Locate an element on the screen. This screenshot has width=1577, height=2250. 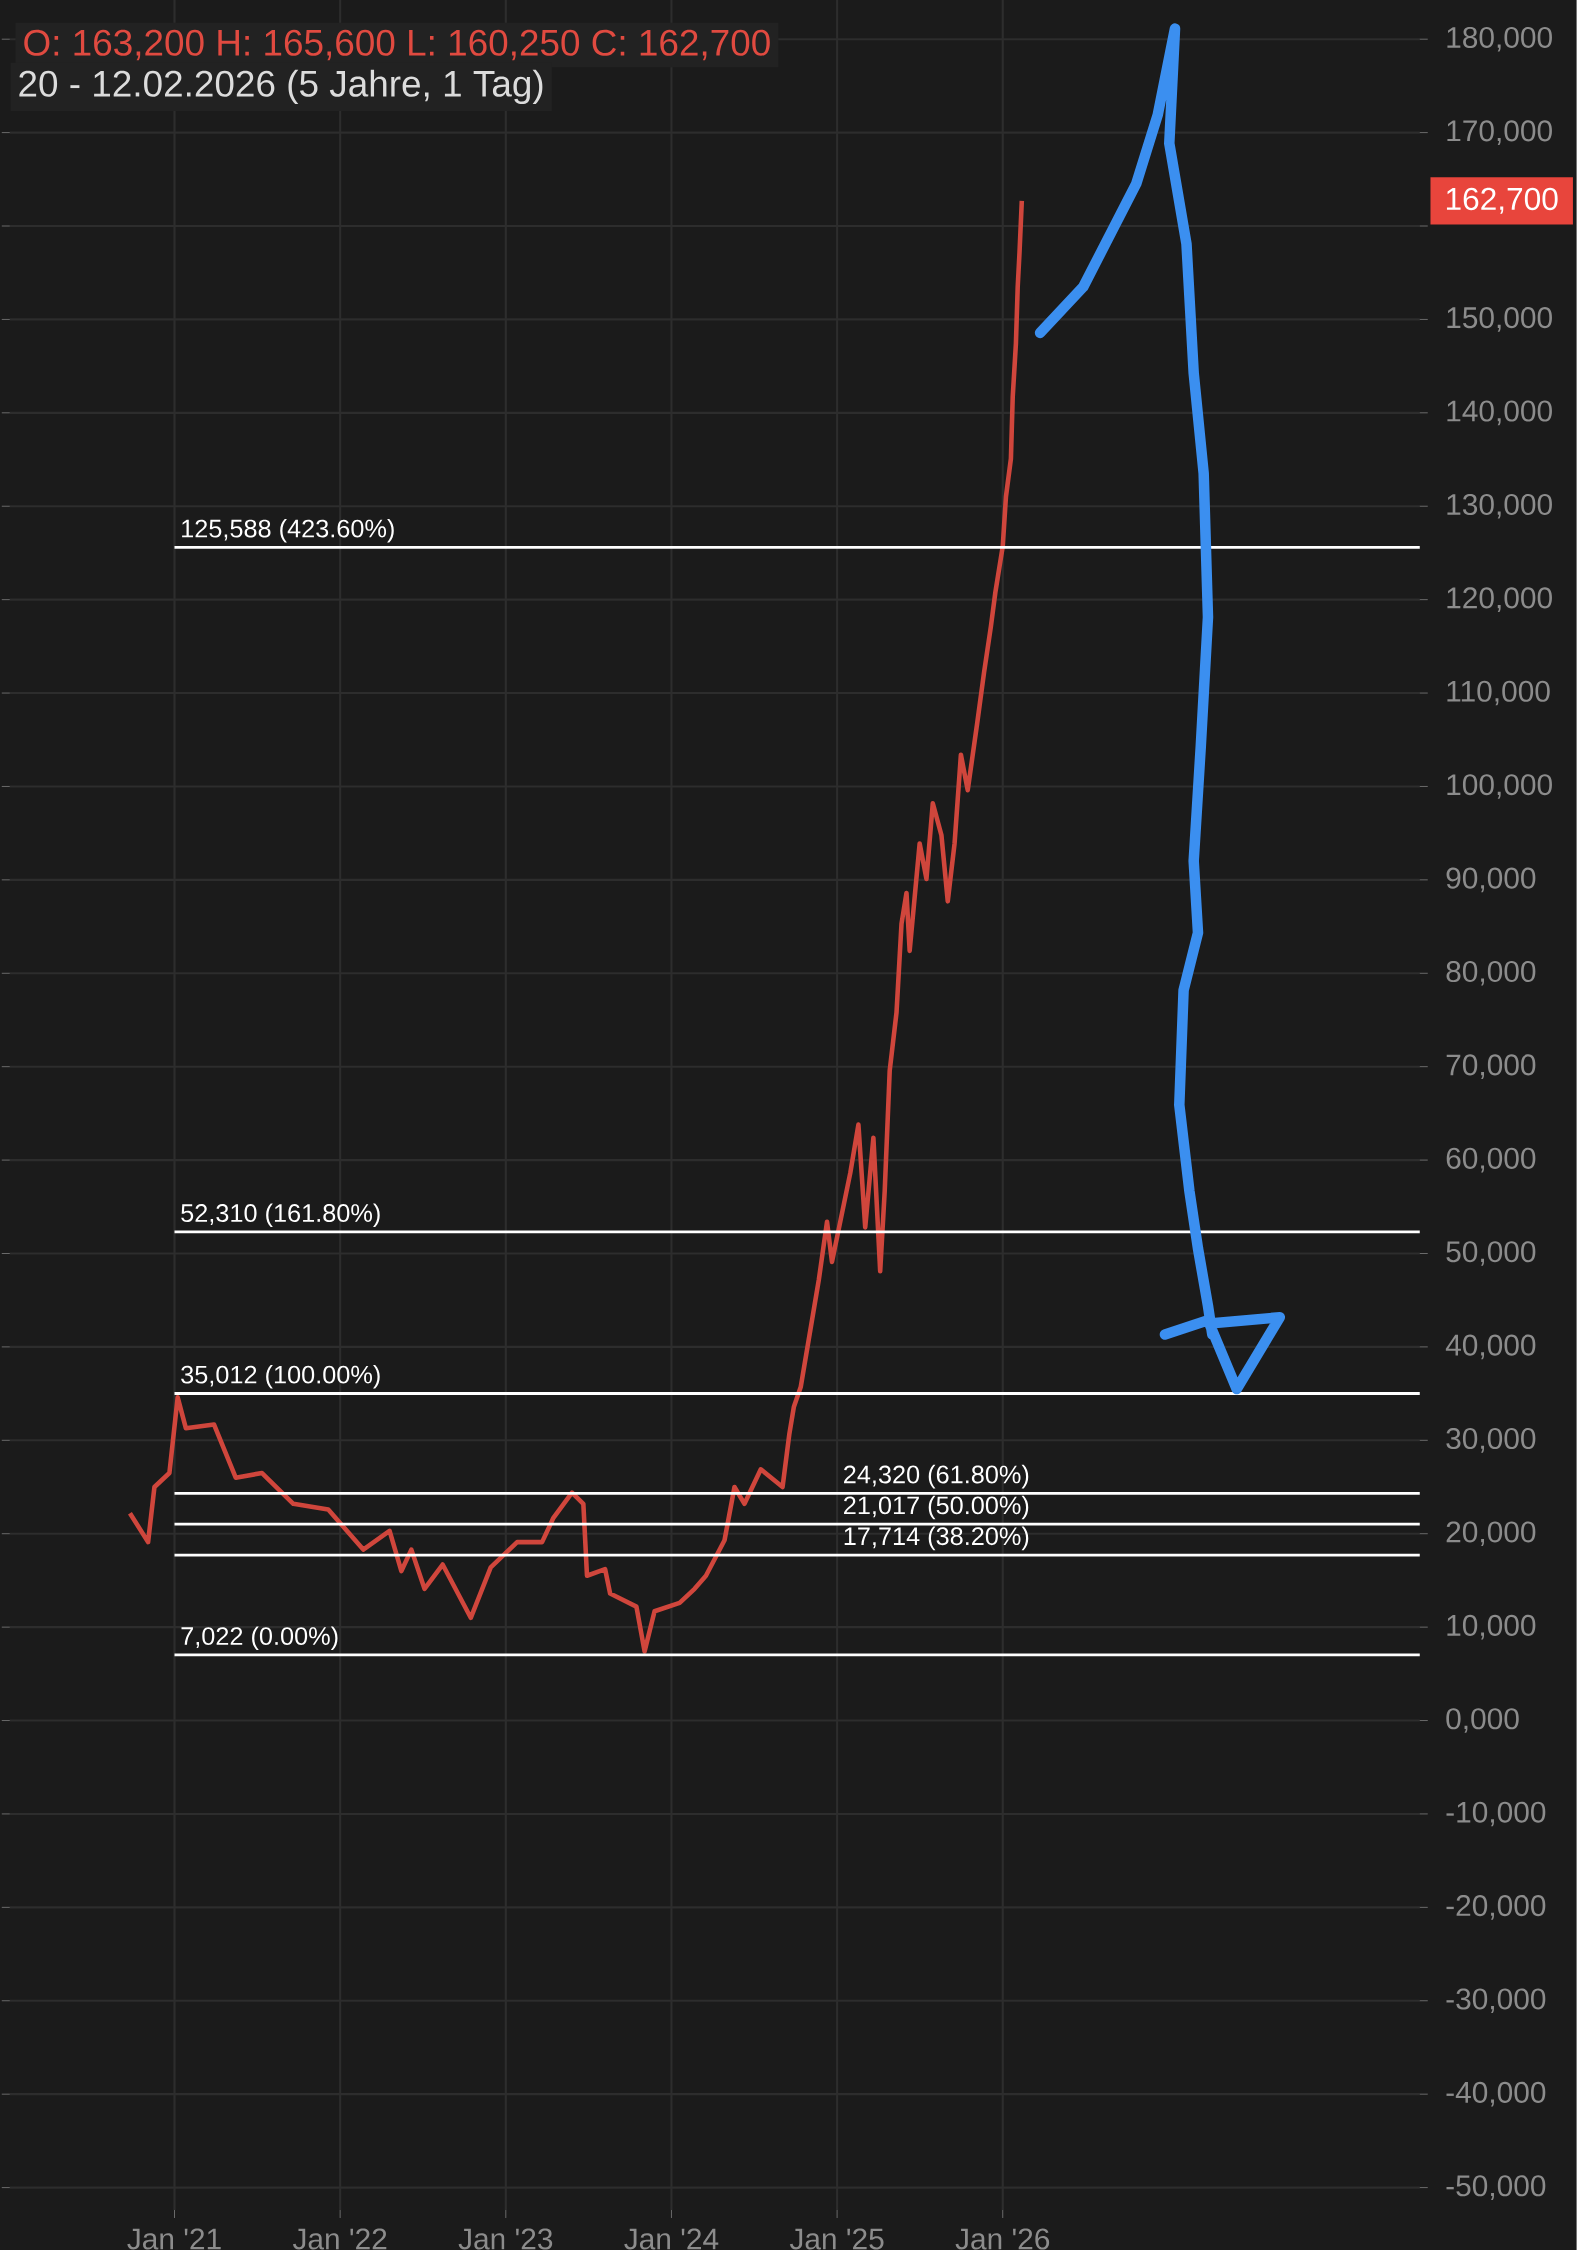
text: 162,700 is located at coordinates (1502, 200).